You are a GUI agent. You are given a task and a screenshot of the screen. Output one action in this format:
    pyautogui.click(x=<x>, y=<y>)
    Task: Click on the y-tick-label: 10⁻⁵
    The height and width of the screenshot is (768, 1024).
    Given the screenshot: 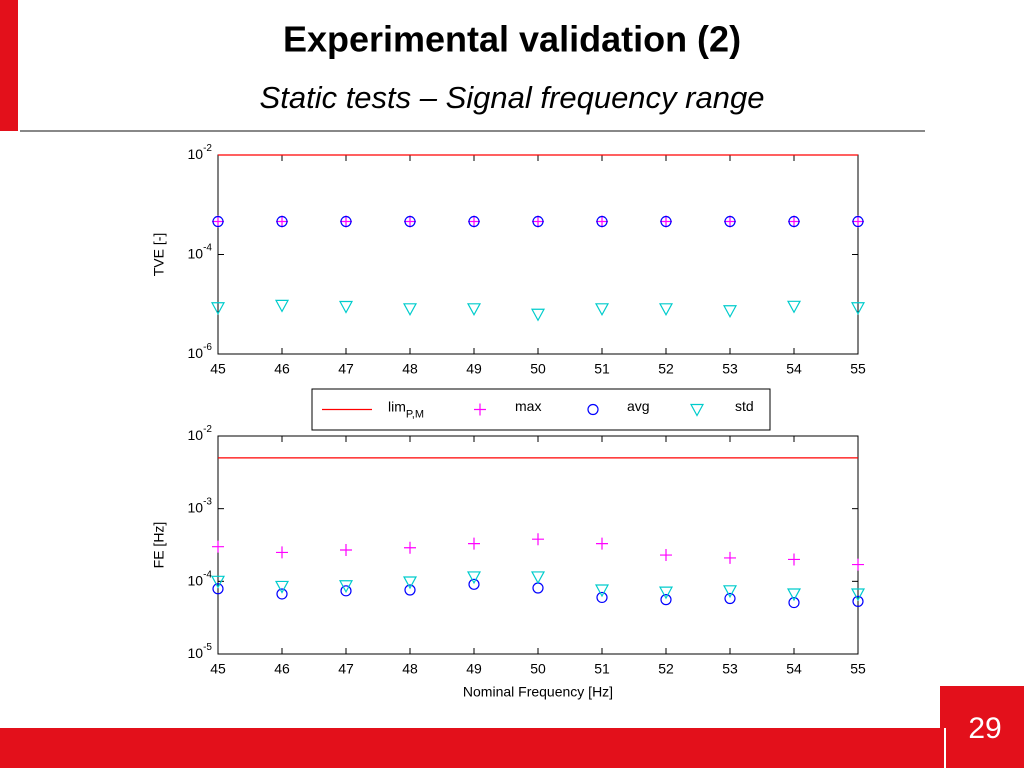 What is the action you would take?
    pyautogui.click(x=200, y=651)
    